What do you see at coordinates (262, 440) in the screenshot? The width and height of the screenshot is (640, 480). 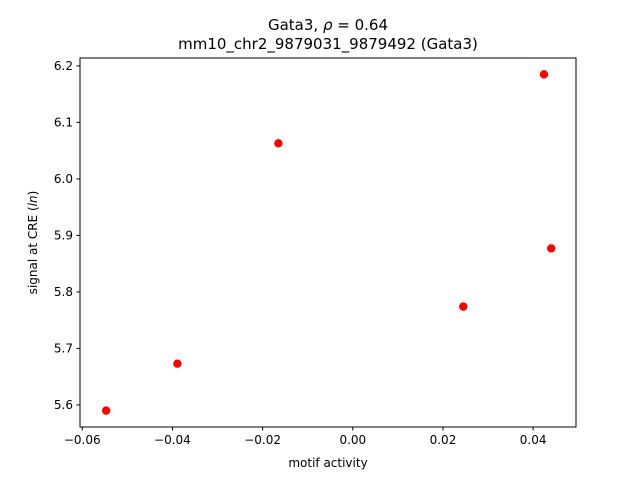 I see `x-tick-label: −0.02` at bounding box center [262, 440].